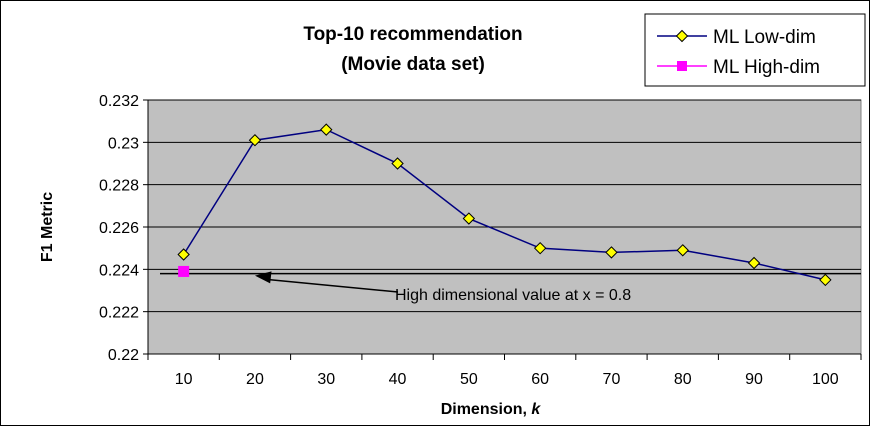 The height and width of the screenshot is (431, 870). I want to click on x-tick-label: 90, so click(754, 379).